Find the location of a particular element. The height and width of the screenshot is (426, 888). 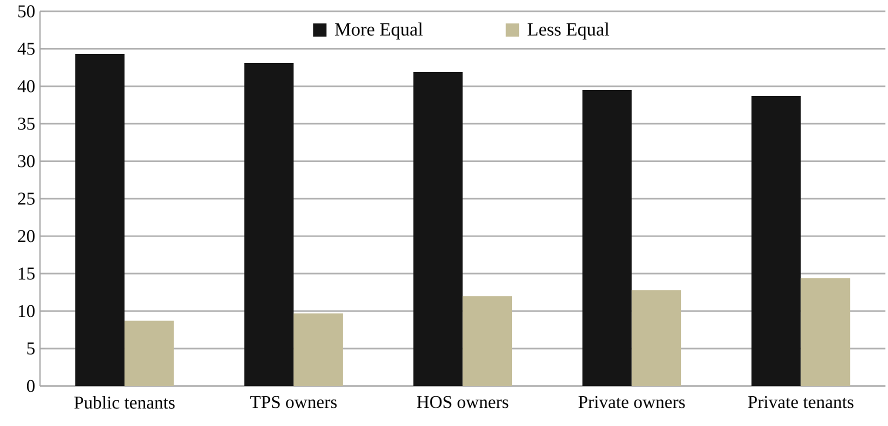

y-tick-label: 35 is located at coordinates (26, 124).